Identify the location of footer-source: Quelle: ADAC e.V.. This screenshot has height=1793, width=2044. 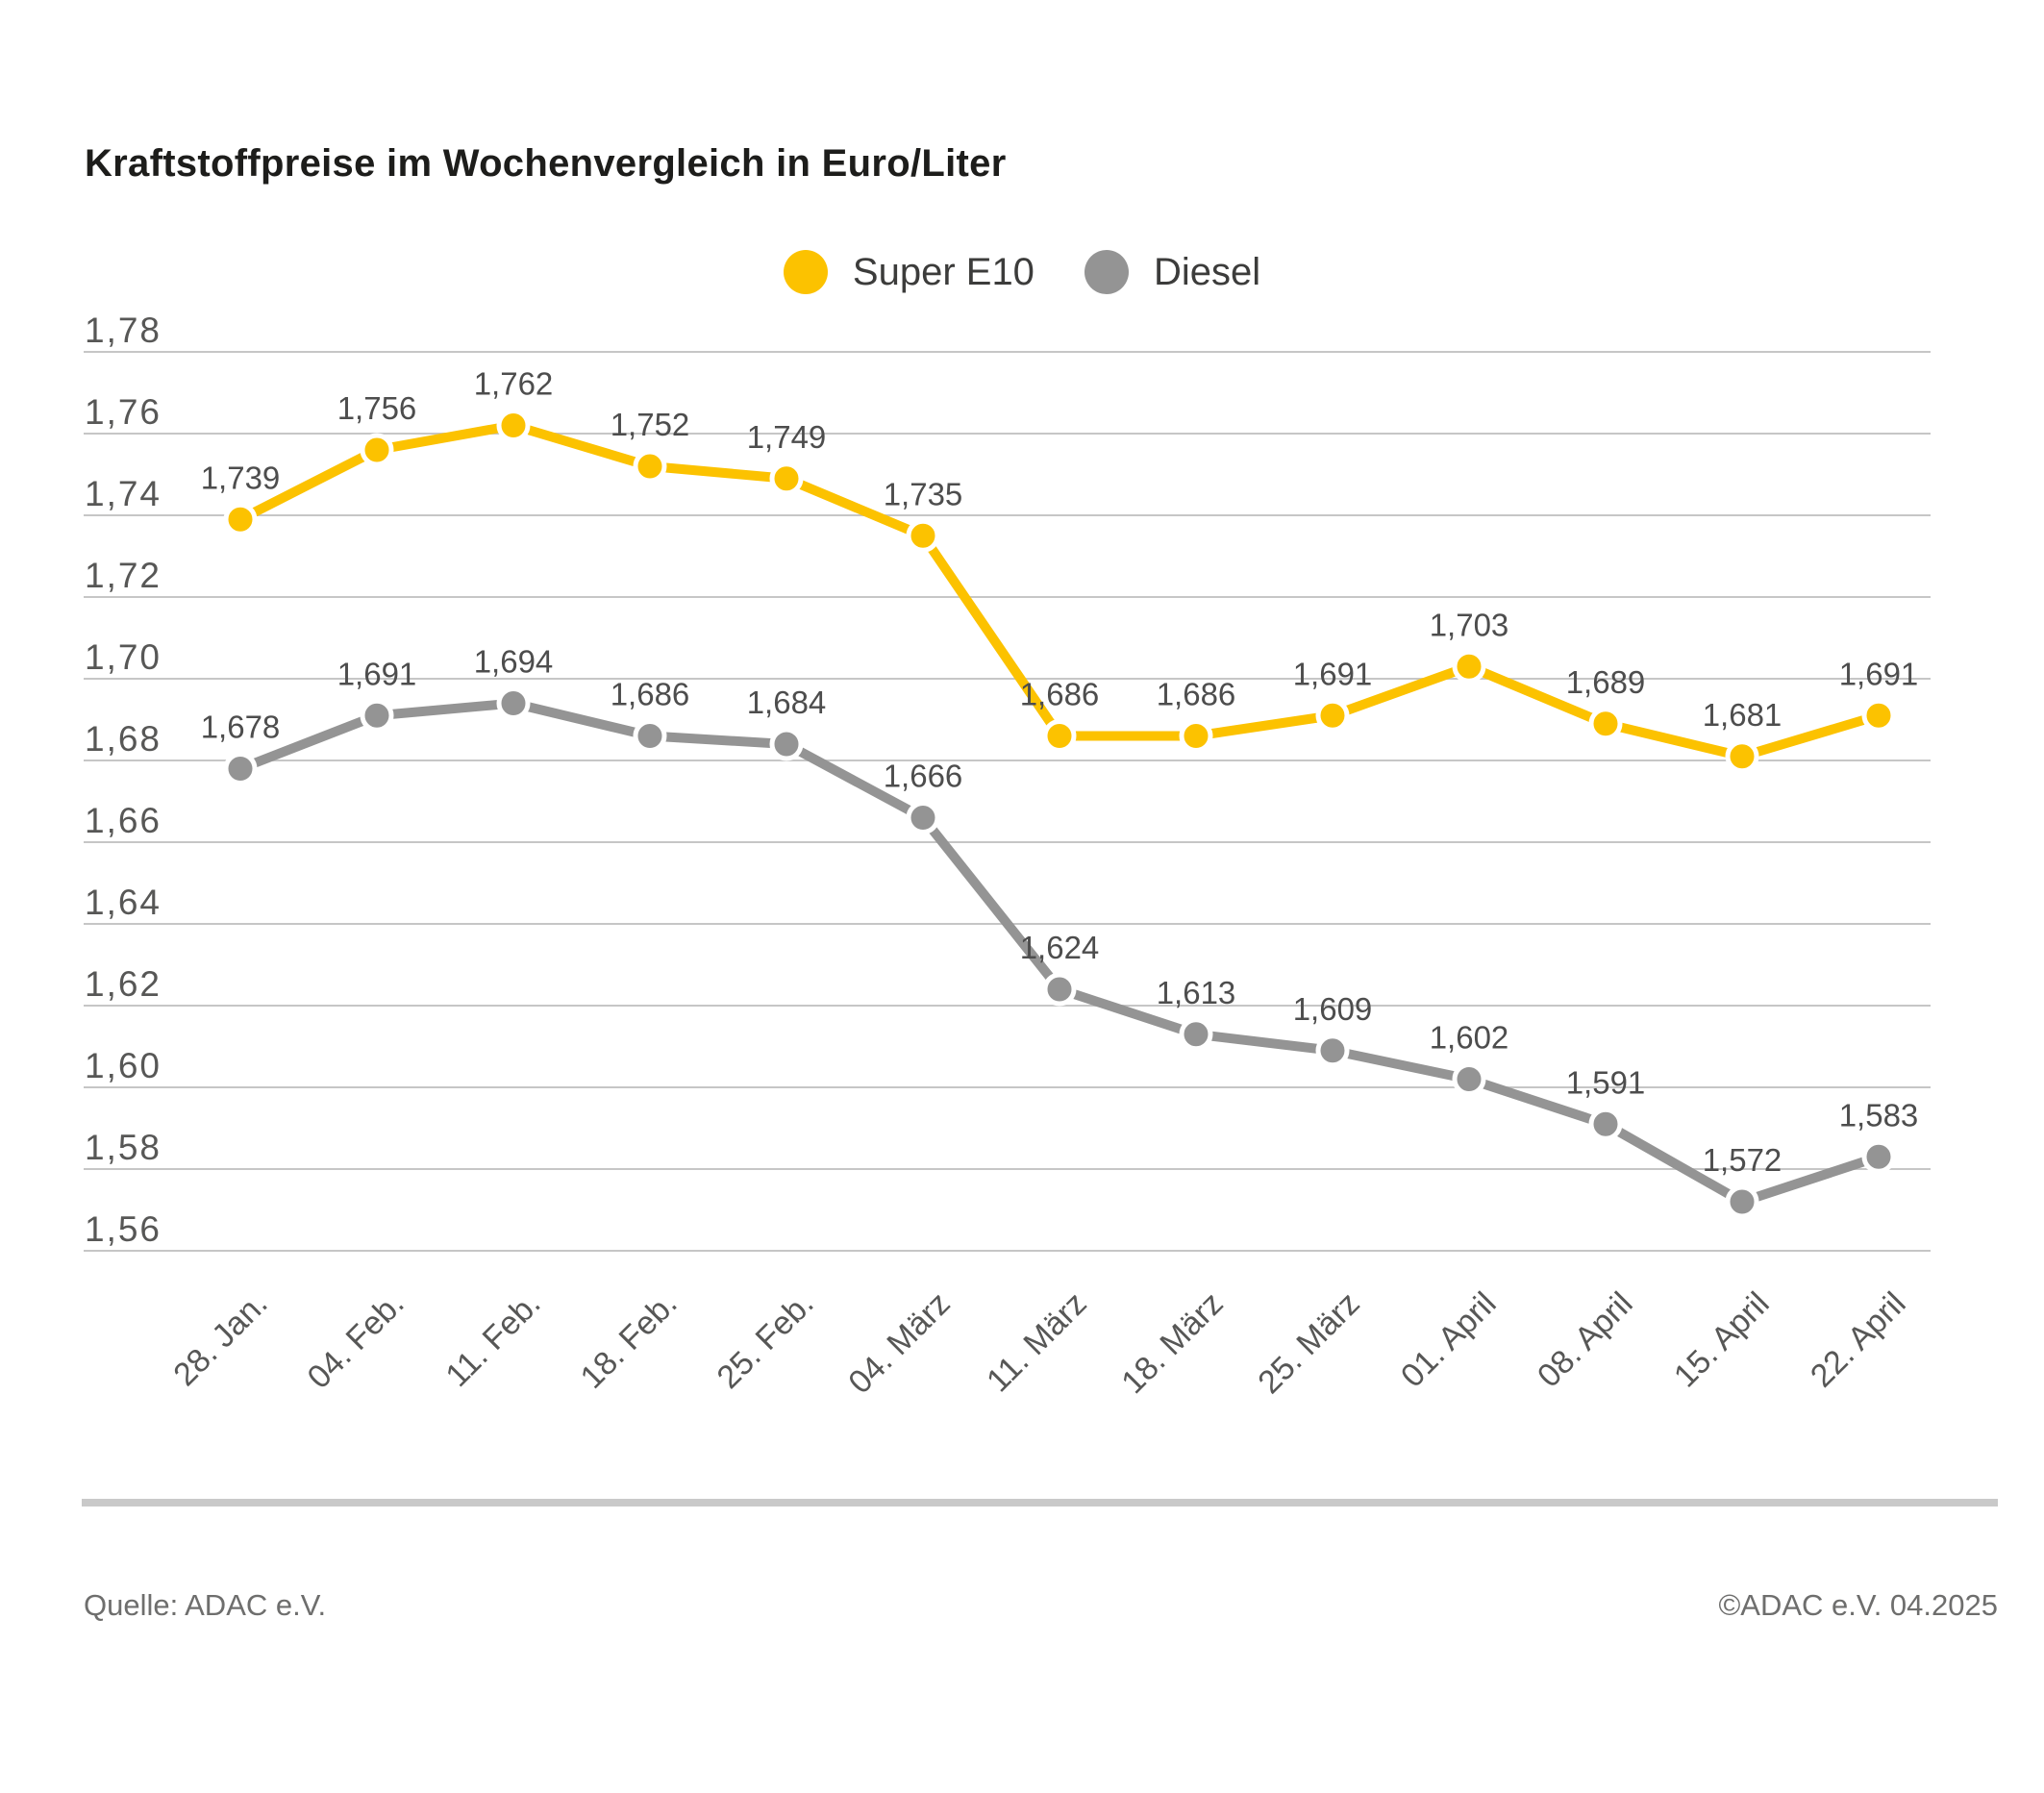
(205, 1605).